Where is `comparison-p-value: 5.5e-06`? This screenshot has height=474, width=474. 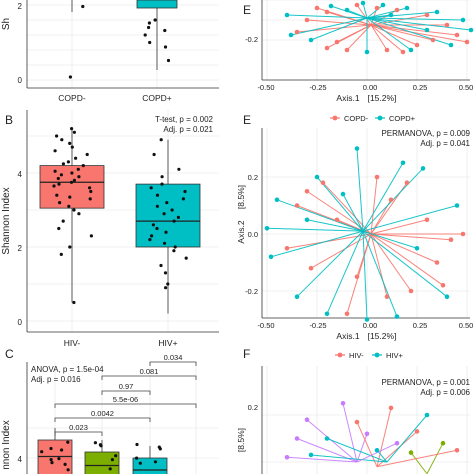
comparison-p-value: 5.5e-06 is located at coordinates (125, 399).